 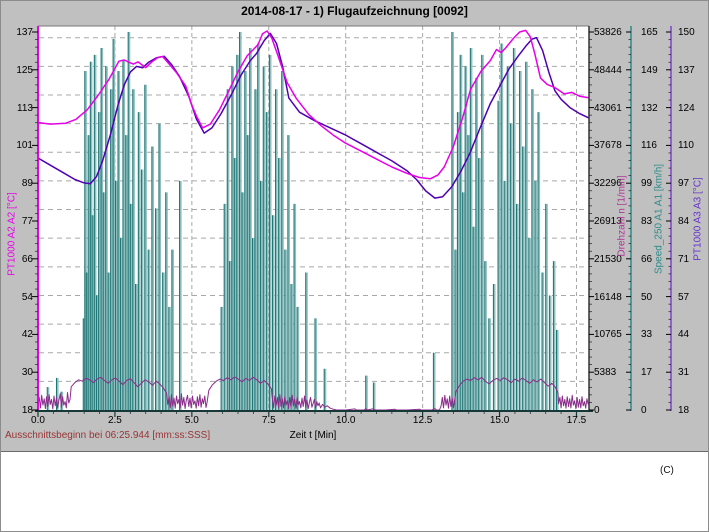 What do you see at coordinates (597, 410) in the screenshot?
I see `rpm-axis-tick-label: 0` at bounding box center [597, 410].